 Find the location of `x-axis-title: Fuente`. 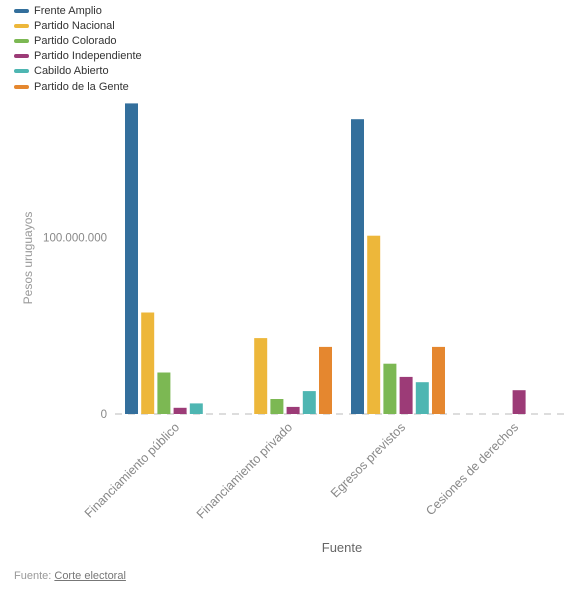

x-axis-title: Fuente is located at coordinates (342, 547).